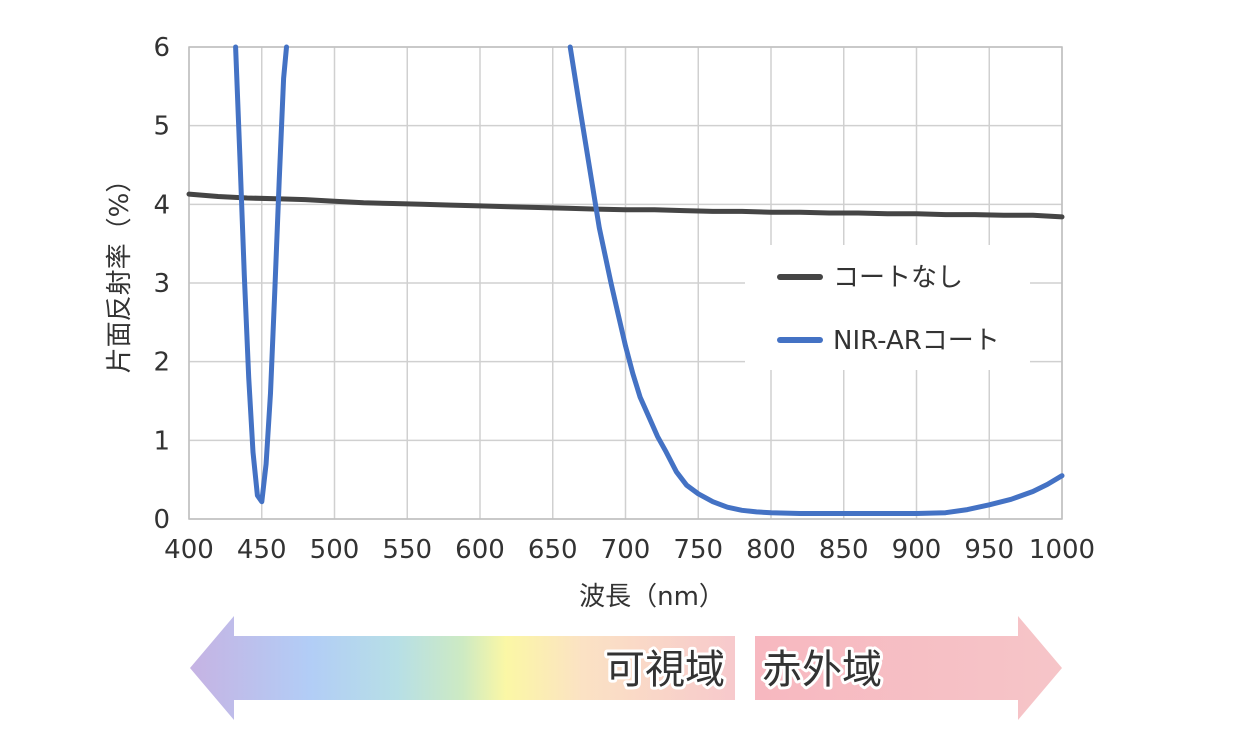  I want to click on x-tick-label: 1000, so click(1062, 550).